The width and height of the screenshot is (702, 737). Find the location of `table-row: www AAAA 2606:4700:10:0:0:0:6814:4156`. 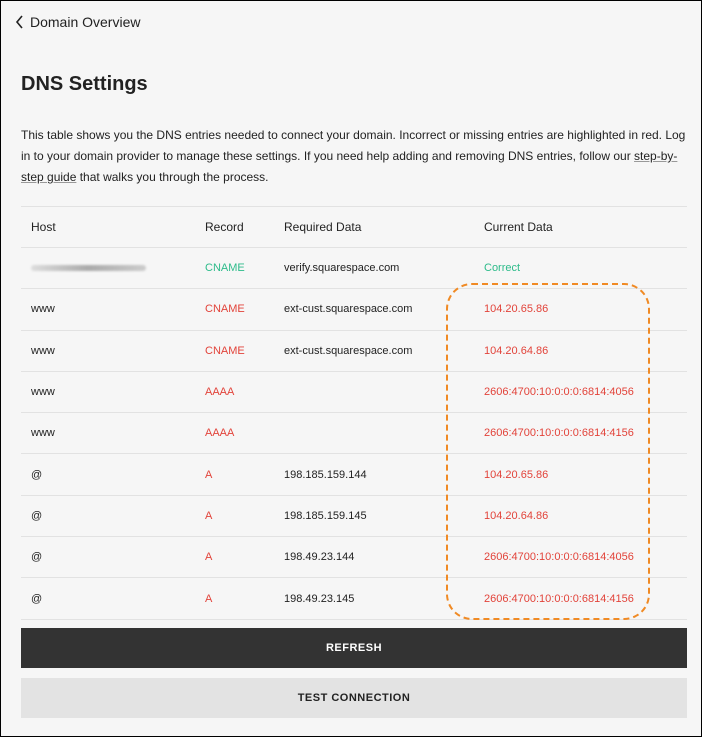

table-row: www AAAA 2606:4700:10:0:0:0:6814:4156 is located at coordinates (354, 433).